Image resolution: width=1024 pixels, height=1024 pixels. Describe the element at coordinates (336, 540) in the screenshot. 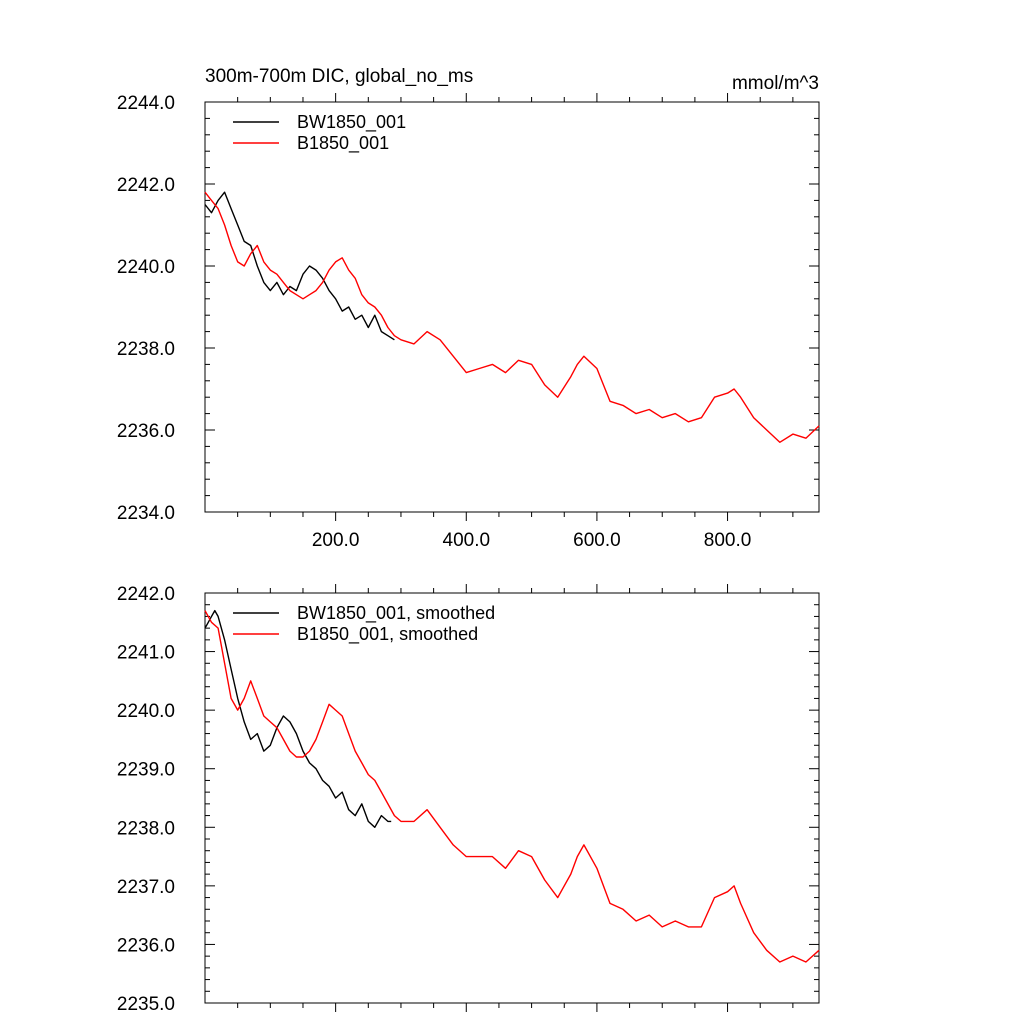

I see `x-tick-label: 200.0` at that location.